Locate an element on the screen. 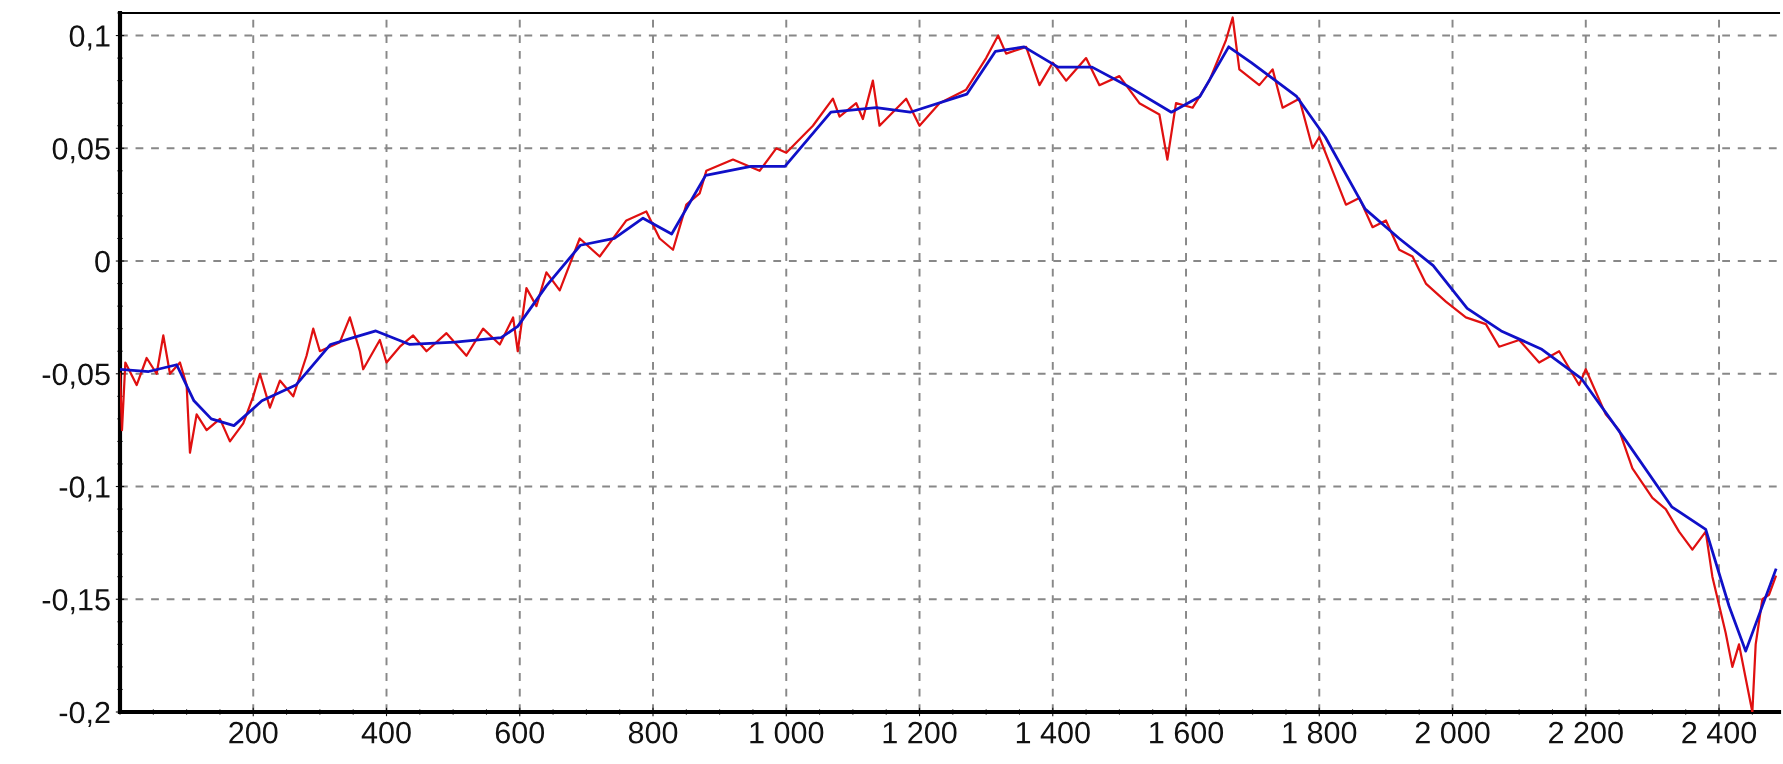 The image size is (1783, 764). x-tick-label: 1 400 is located at coordinates (1053, 732).